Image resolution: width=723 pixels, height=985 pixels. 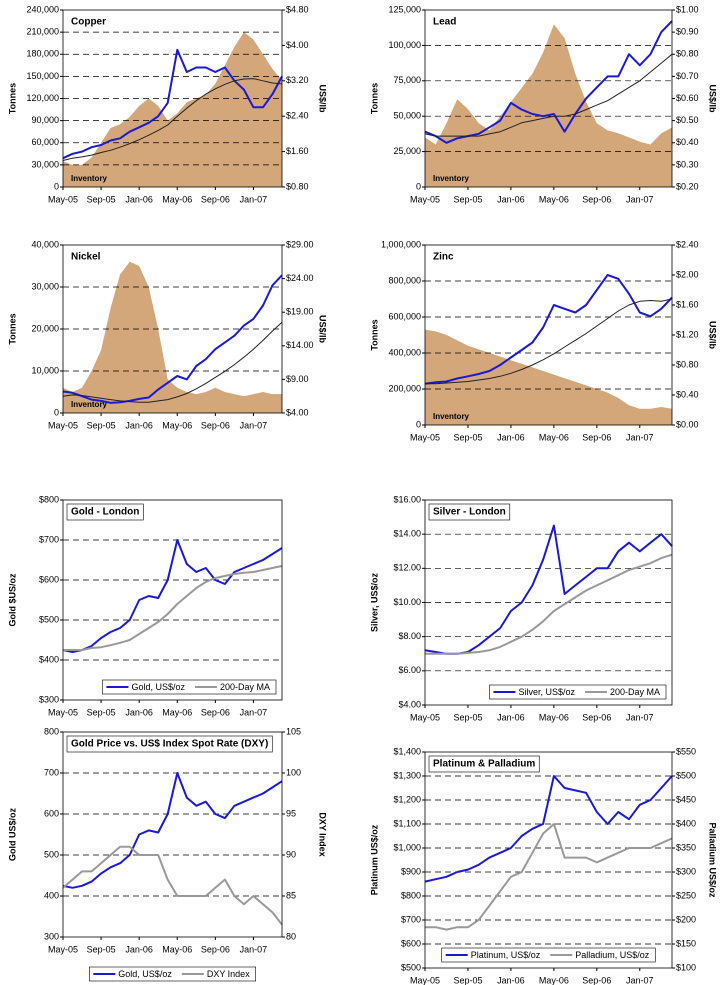 I want to click on y2-tick-label: $2.40, so click(x=297, y=116).